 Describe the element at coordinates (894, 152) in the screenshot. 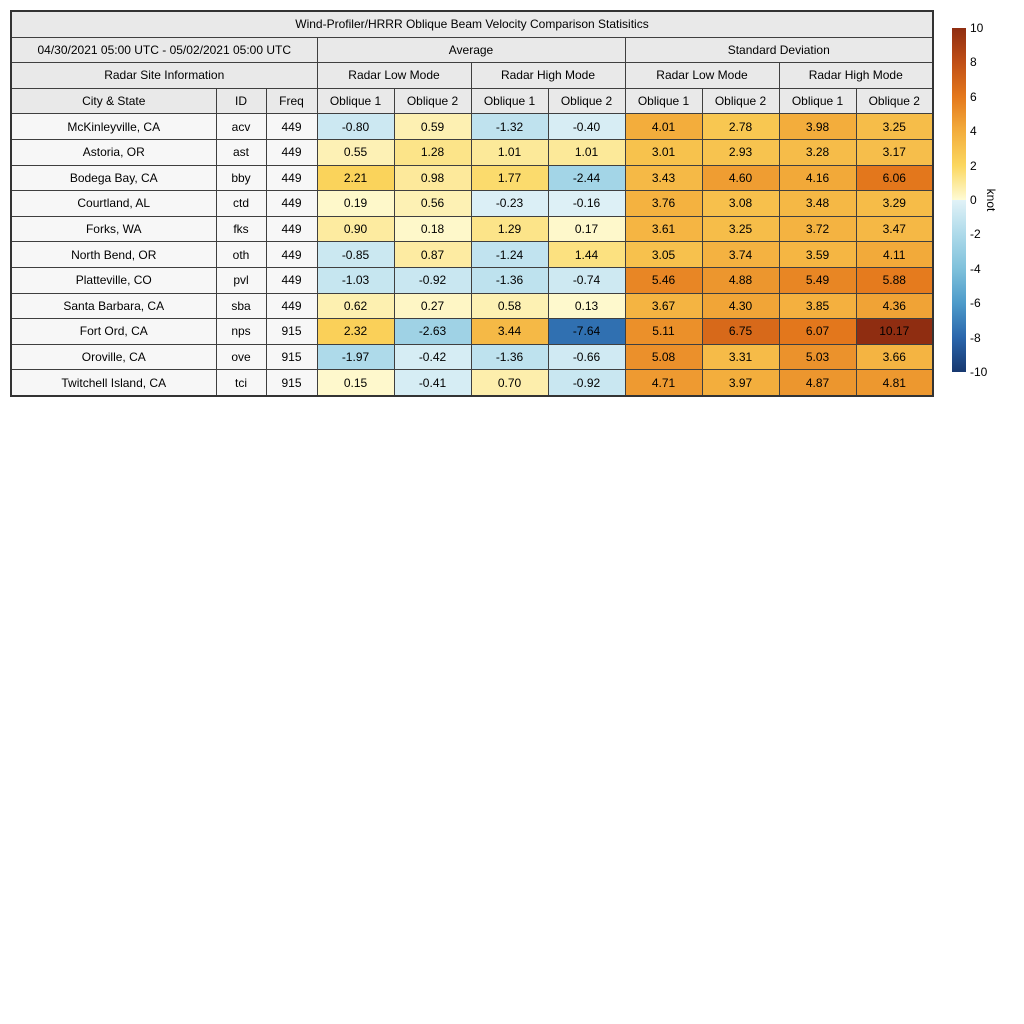

I see `value-cell: 3.17` at that location.